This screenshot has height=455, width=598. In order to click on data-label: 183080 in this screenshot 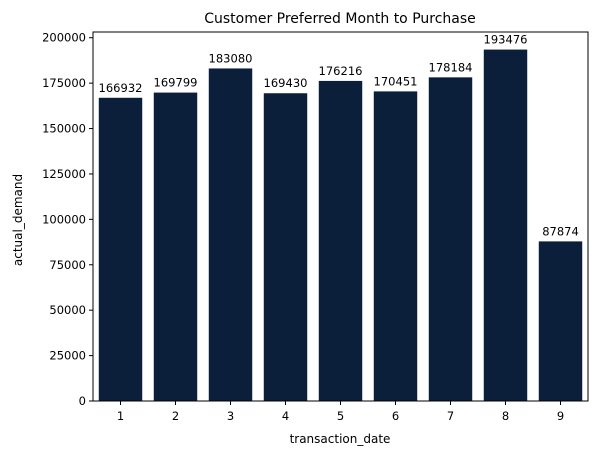, I will do `click(231, 58)`.